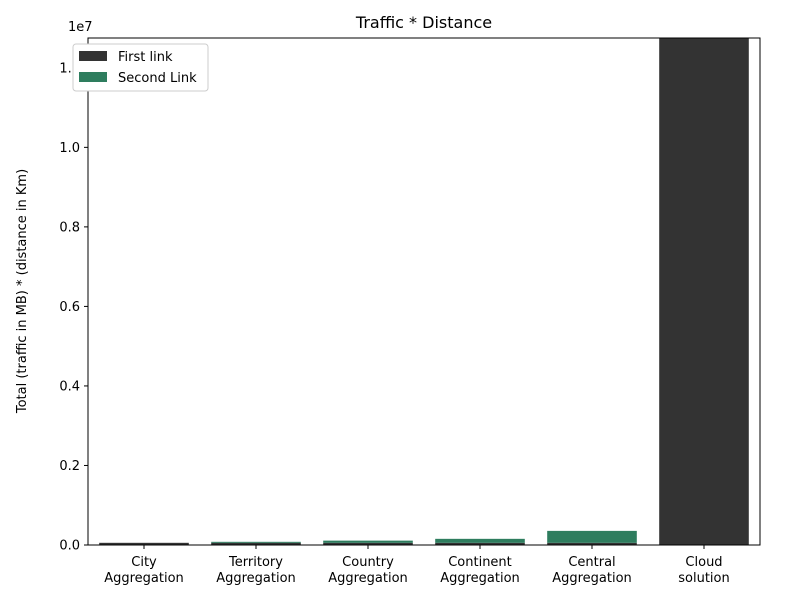 This screenshot has height=600, width=800. What do you see at coordinates (157, 78) in the screenshot?
I see `legend-label: Second Link` at bounding box center [157, 78].